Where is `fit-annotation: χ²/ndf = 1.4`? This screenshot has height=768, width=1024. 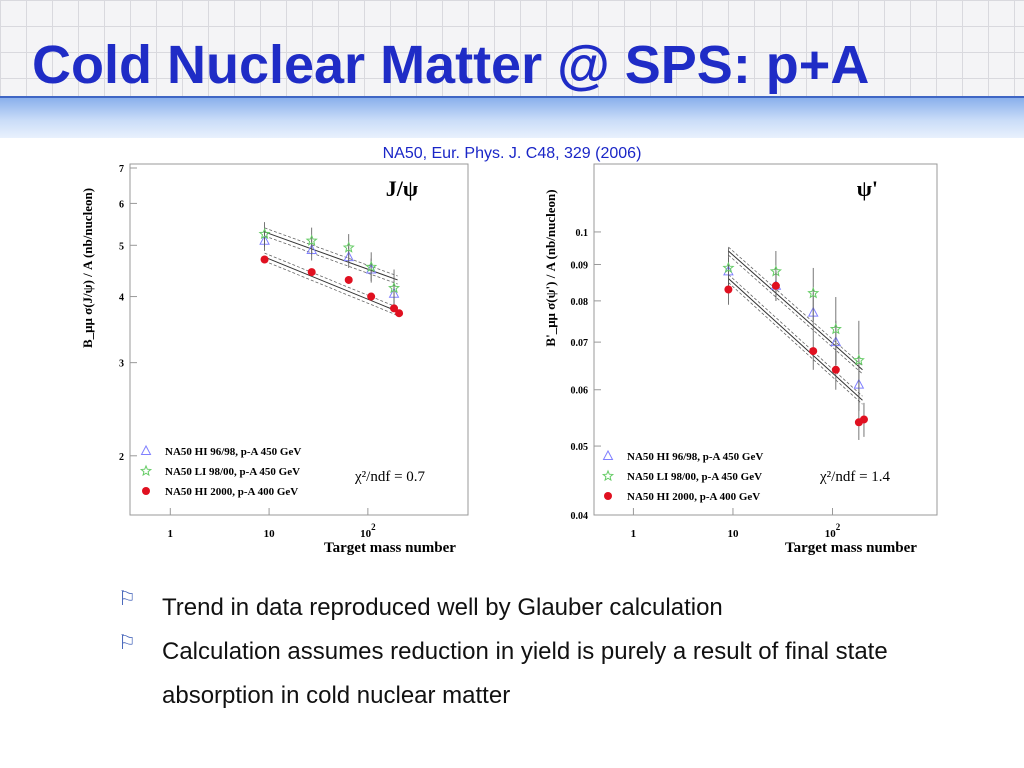
fit-annotation: χ²/ndf = 1.4 is located at coordinates (855, 477).